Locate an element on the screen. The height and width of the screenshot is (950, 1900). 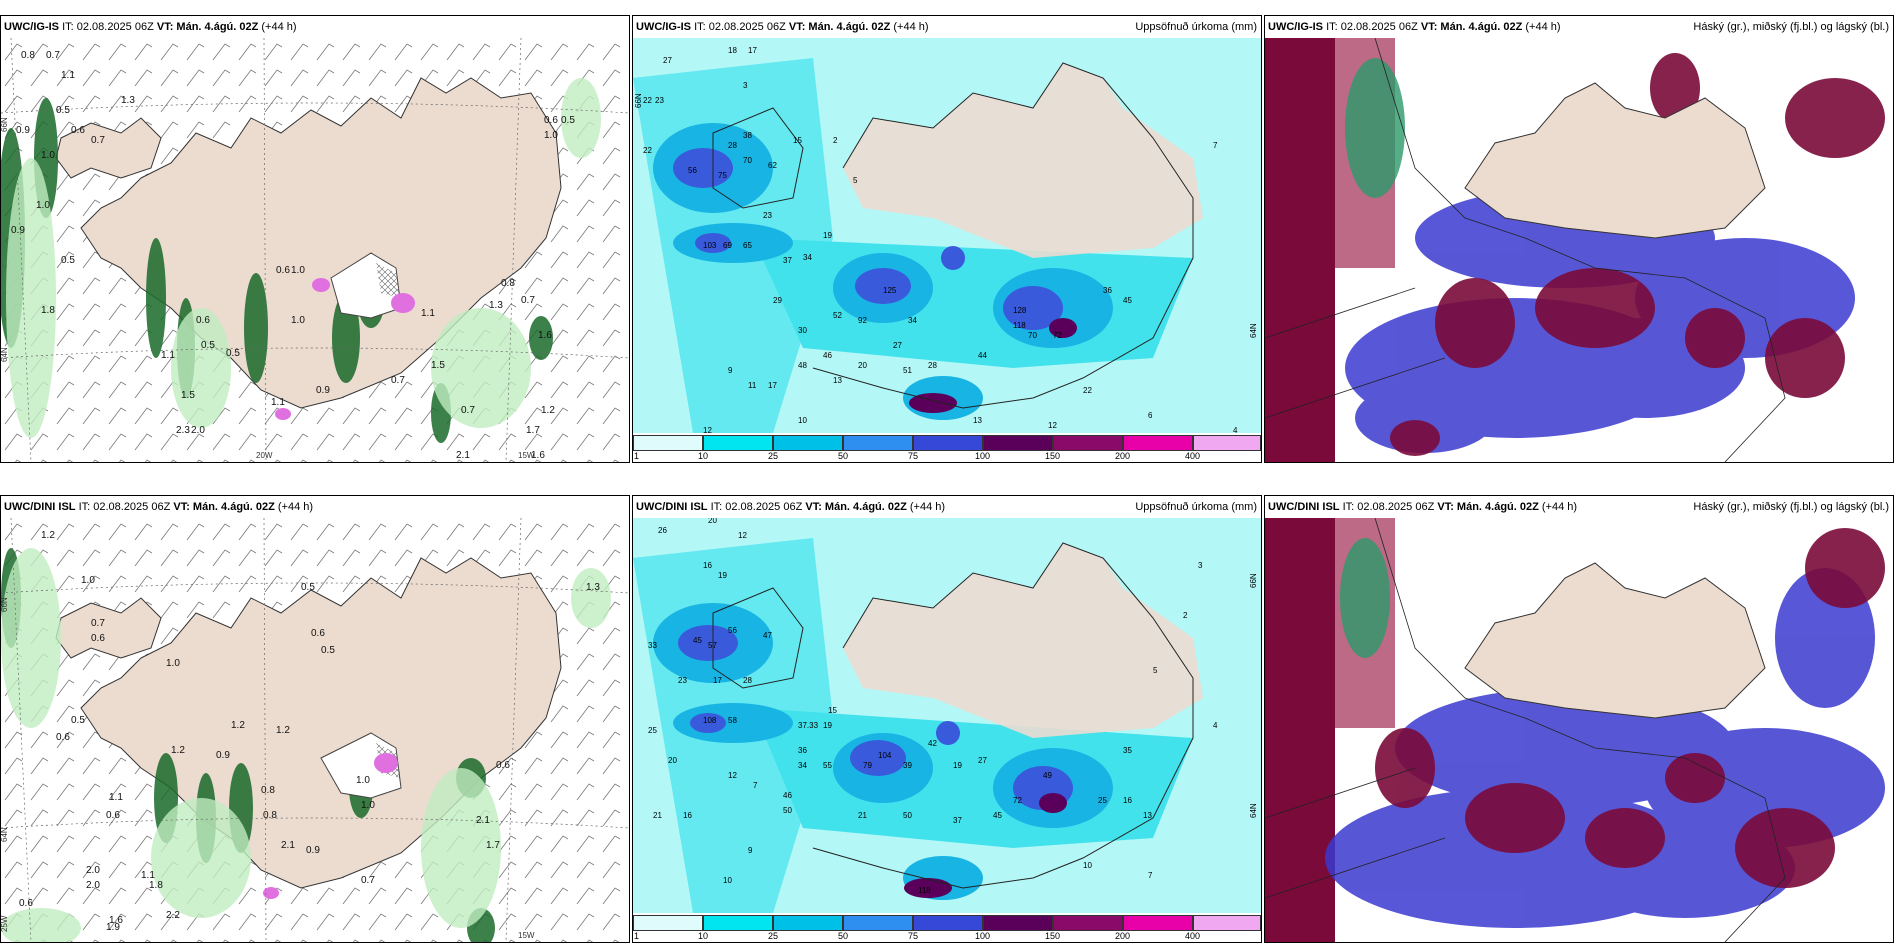
value-label: 79 is located at coordinates (867, 765).